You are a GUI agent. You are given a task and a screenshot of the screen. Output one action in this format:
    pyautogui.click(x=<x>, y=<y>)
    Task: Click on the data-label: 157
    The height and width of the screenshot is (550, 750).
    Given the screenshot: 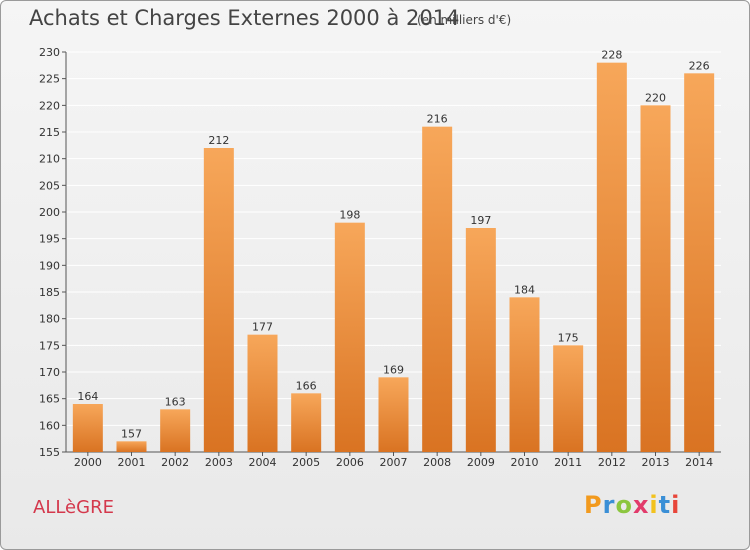 What is the action you would take?
    pyautogui.click(x=131, y=433)
    